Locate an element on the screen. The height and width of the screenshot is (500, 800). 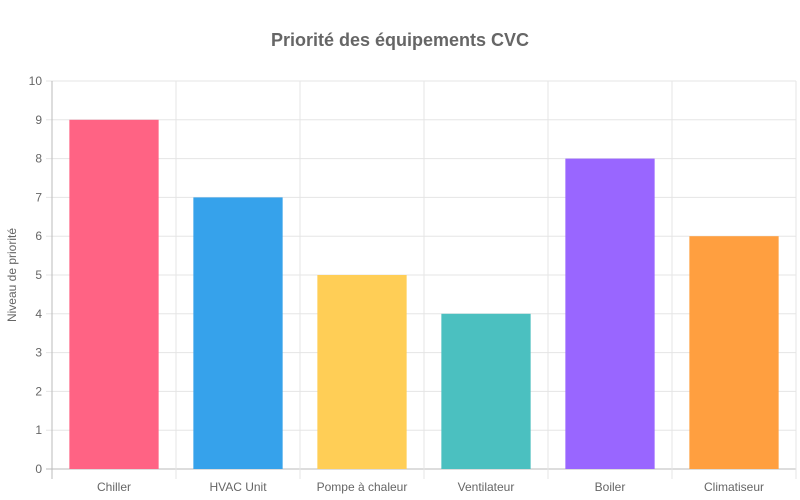
y-tick-label: 3 is located at coordinates (38, 353).